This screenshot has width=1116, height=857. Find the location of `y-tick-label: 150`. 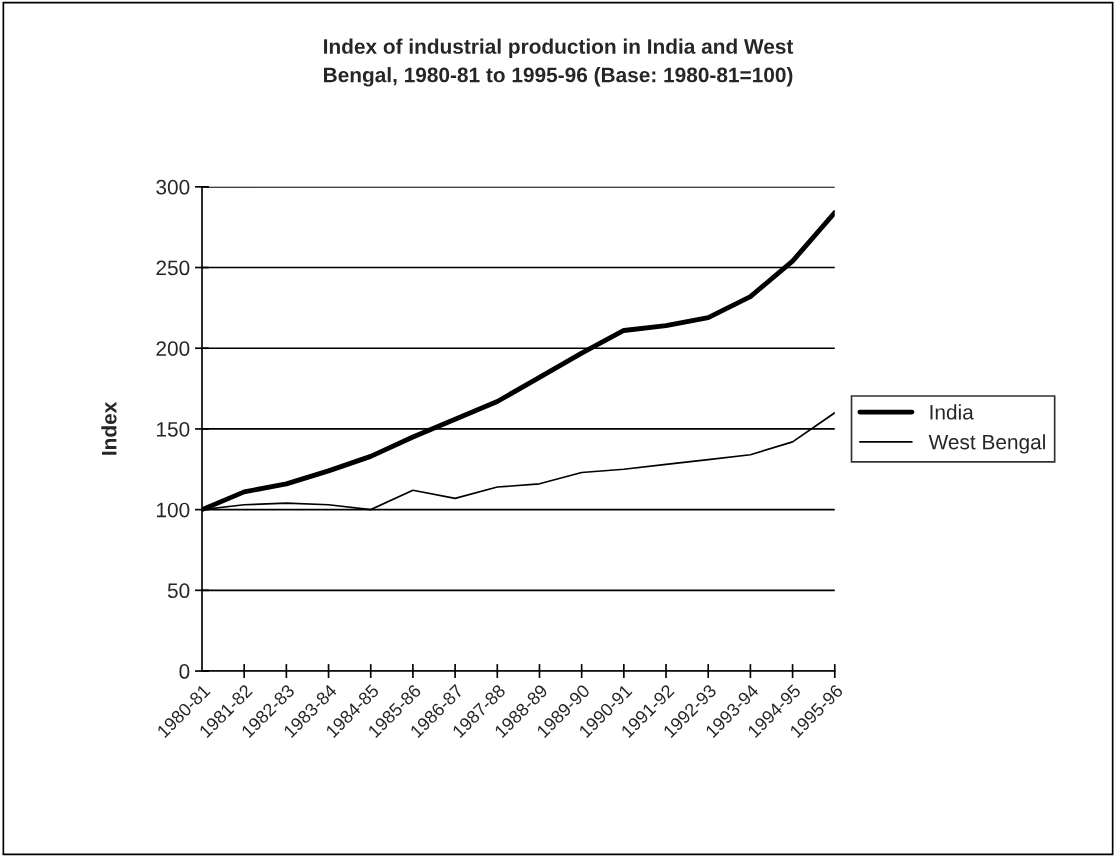

y-tick-label: 150 is located at coordinates (173, 429).